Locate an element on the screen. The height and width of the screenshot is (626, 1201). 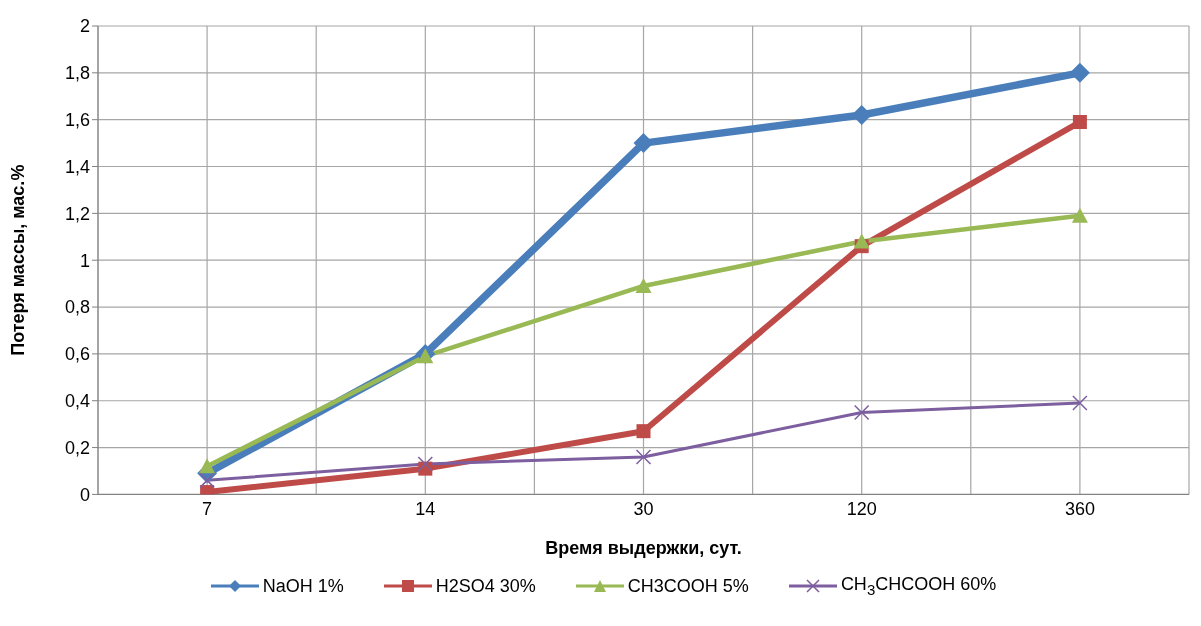
y-tick-label: 0 is located at coordinates (84, 494).